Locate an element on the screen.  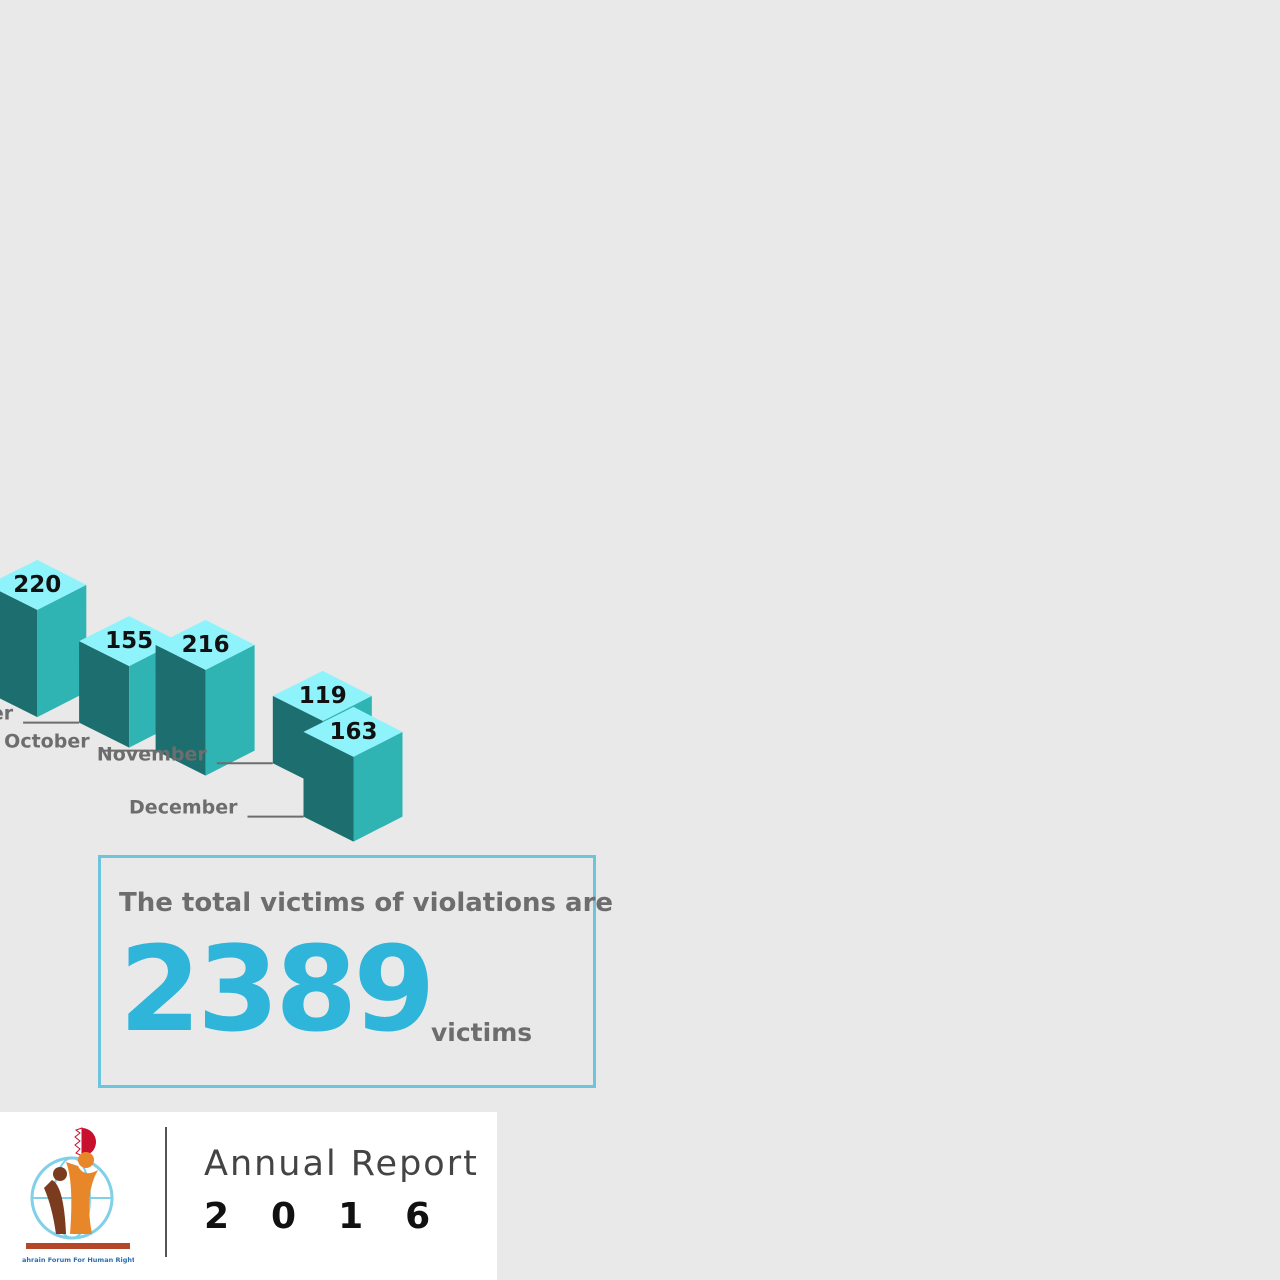
footer-title: Annual Report is located at coordinates (341, 1164).